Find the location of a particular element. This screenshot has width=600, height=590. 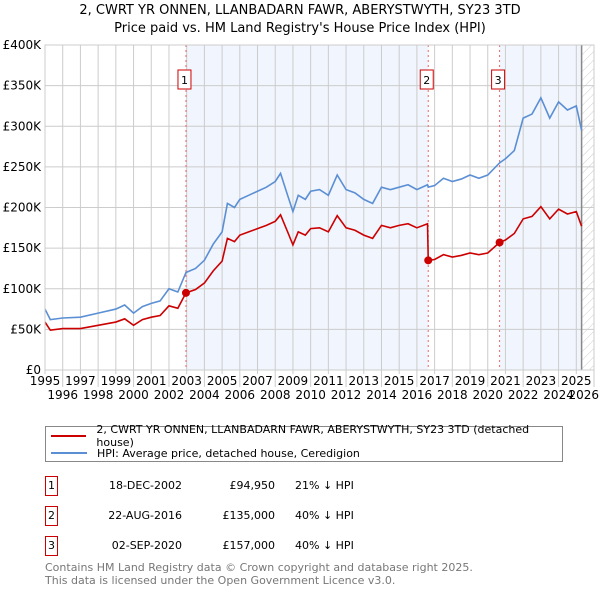

x-tick-label: 2025 is located at coordinates (576, 381).